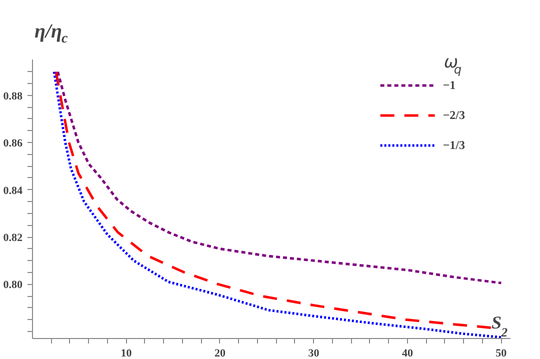 This screenshot has height=359, width=540. What do you see at coordinates (453, 145) in the screenshot?
I see `legend-label: −1/3` at bounding box center [453, 145].